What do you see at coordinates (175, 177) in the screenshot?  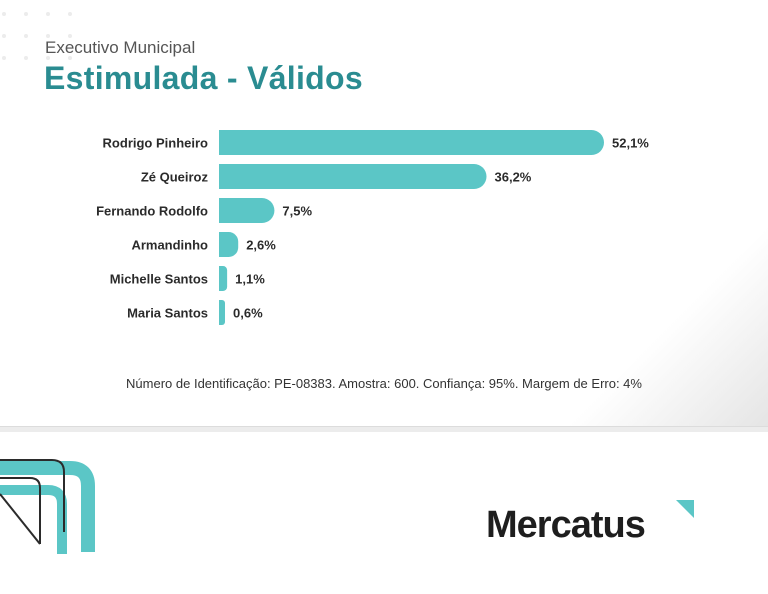 I see `category-label: Zé Queiroz` at bounding box center [175, 177].